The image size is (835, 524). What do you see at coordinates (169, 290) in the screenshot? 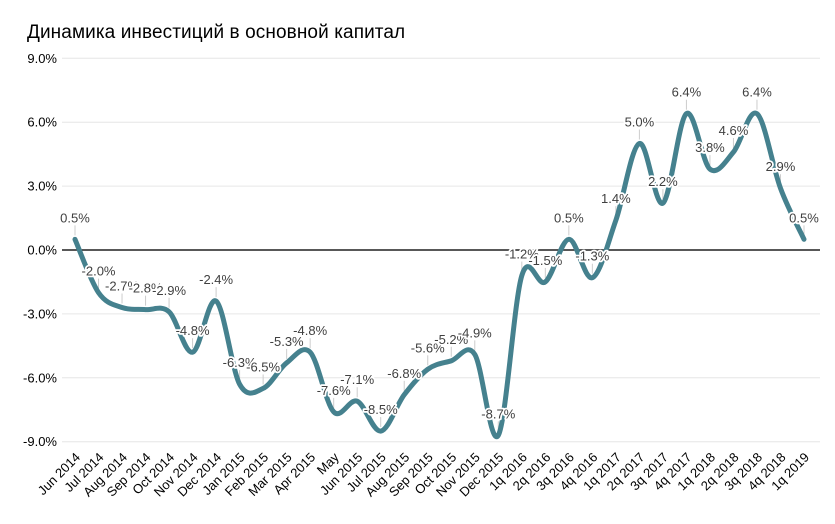
I see `point-annotation: -2.9%` at bounding box center [169, 290].